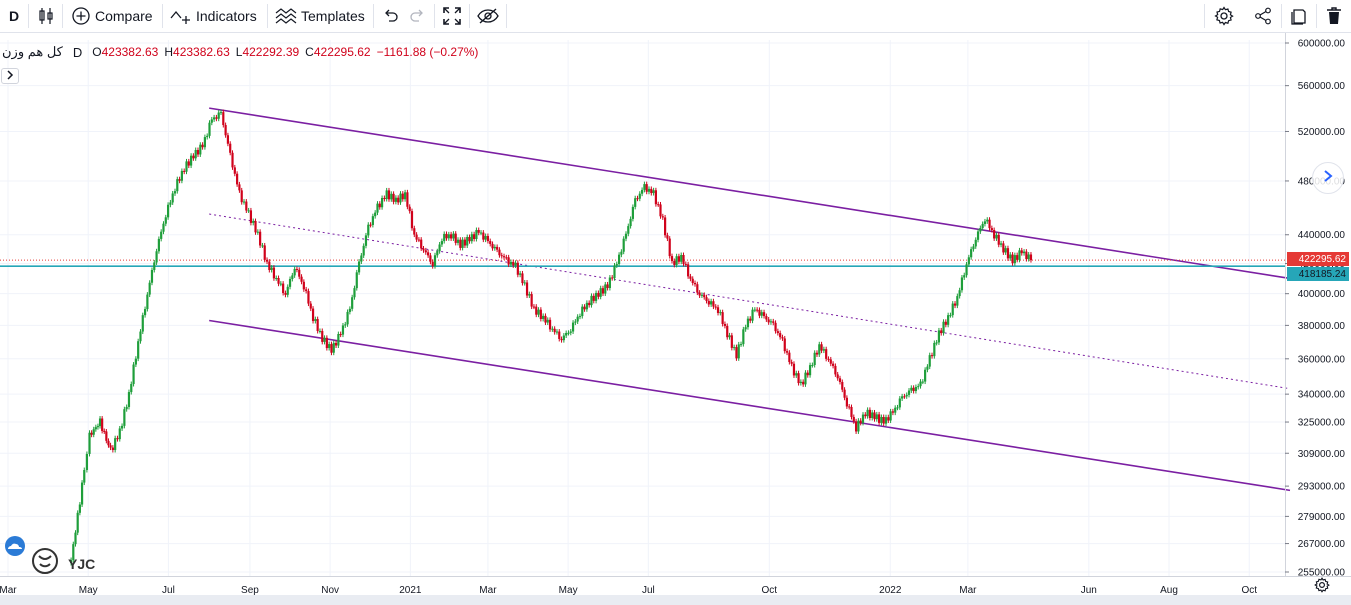  Describe the element at coordinates (250, 590) in the screenshot. I see `x-tick-label: Sep` at that location.